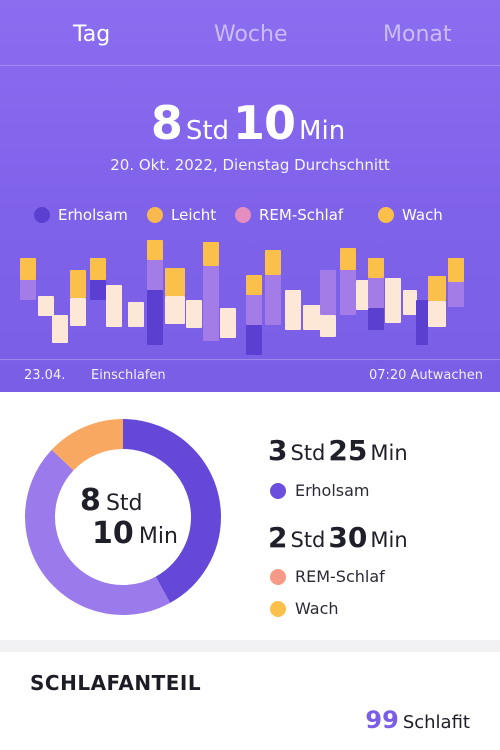  I want to click on total-minutes-unit: Min, so click(322, 131).